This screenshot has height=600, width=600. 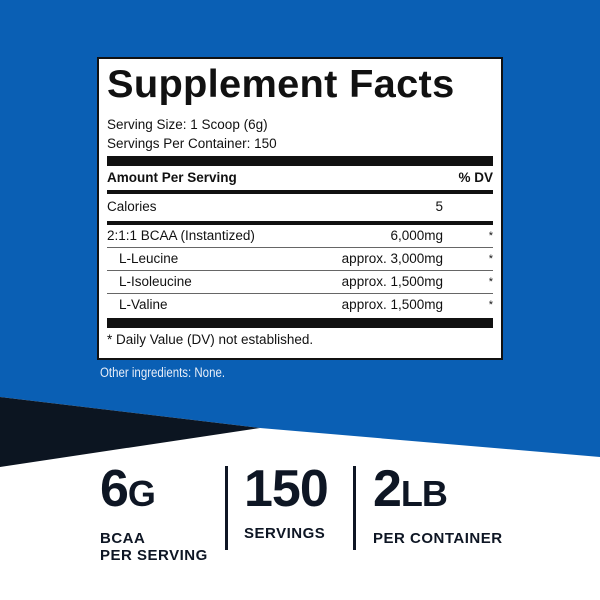 I want to click on calories-label: Calories, so click(x=132, y=206).